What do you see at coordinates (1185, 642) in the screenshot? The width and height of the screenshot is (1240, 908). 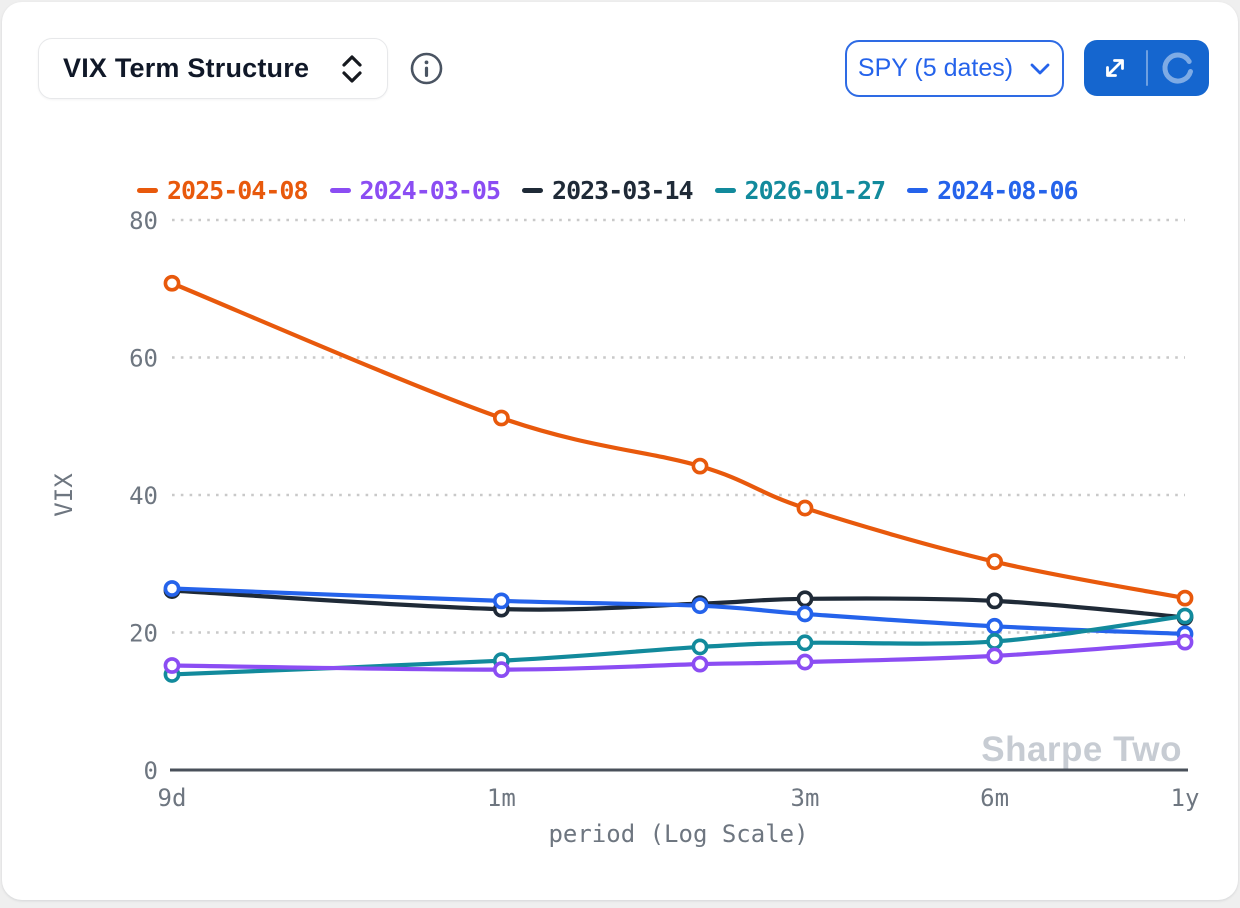 I see `data-point-2024-03-05-1y` at bounding box center [1185, 642].